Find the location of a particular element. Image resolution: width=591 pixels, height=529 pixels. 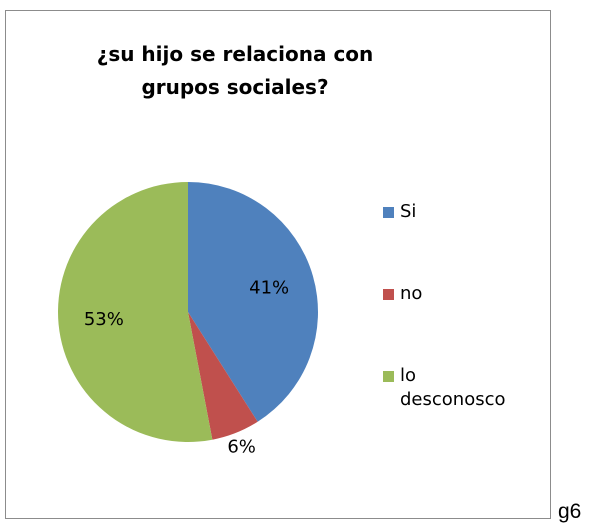

legend-entry: no is located at coordinates (458, 294).